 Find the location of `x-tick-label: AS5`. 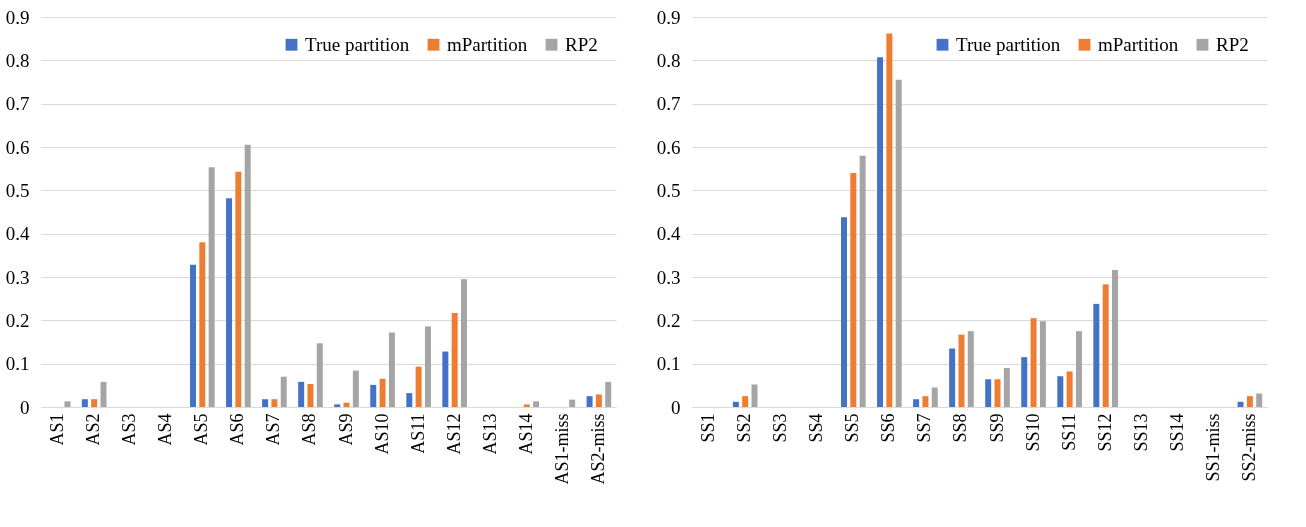

x-tick-label: AS5 is located at coordinates (201, 429).